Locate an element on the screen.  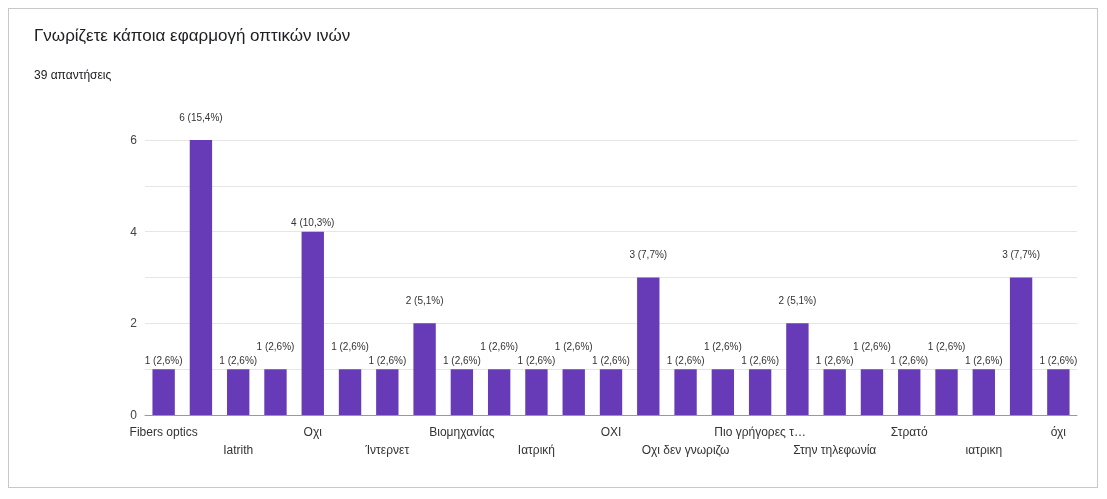
x-tick-label: όχι is located at coordinates (1058, 432).